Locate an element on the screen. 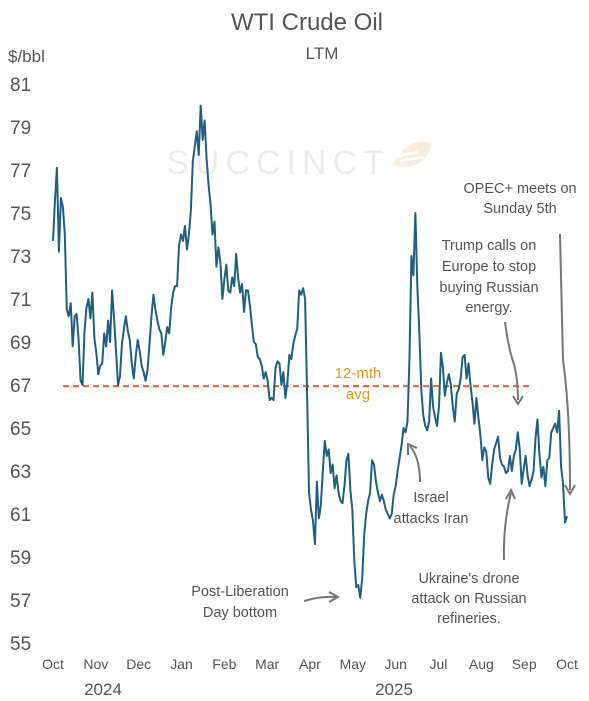  chart-subtitle: LTM is located at coordinates (322, 53).